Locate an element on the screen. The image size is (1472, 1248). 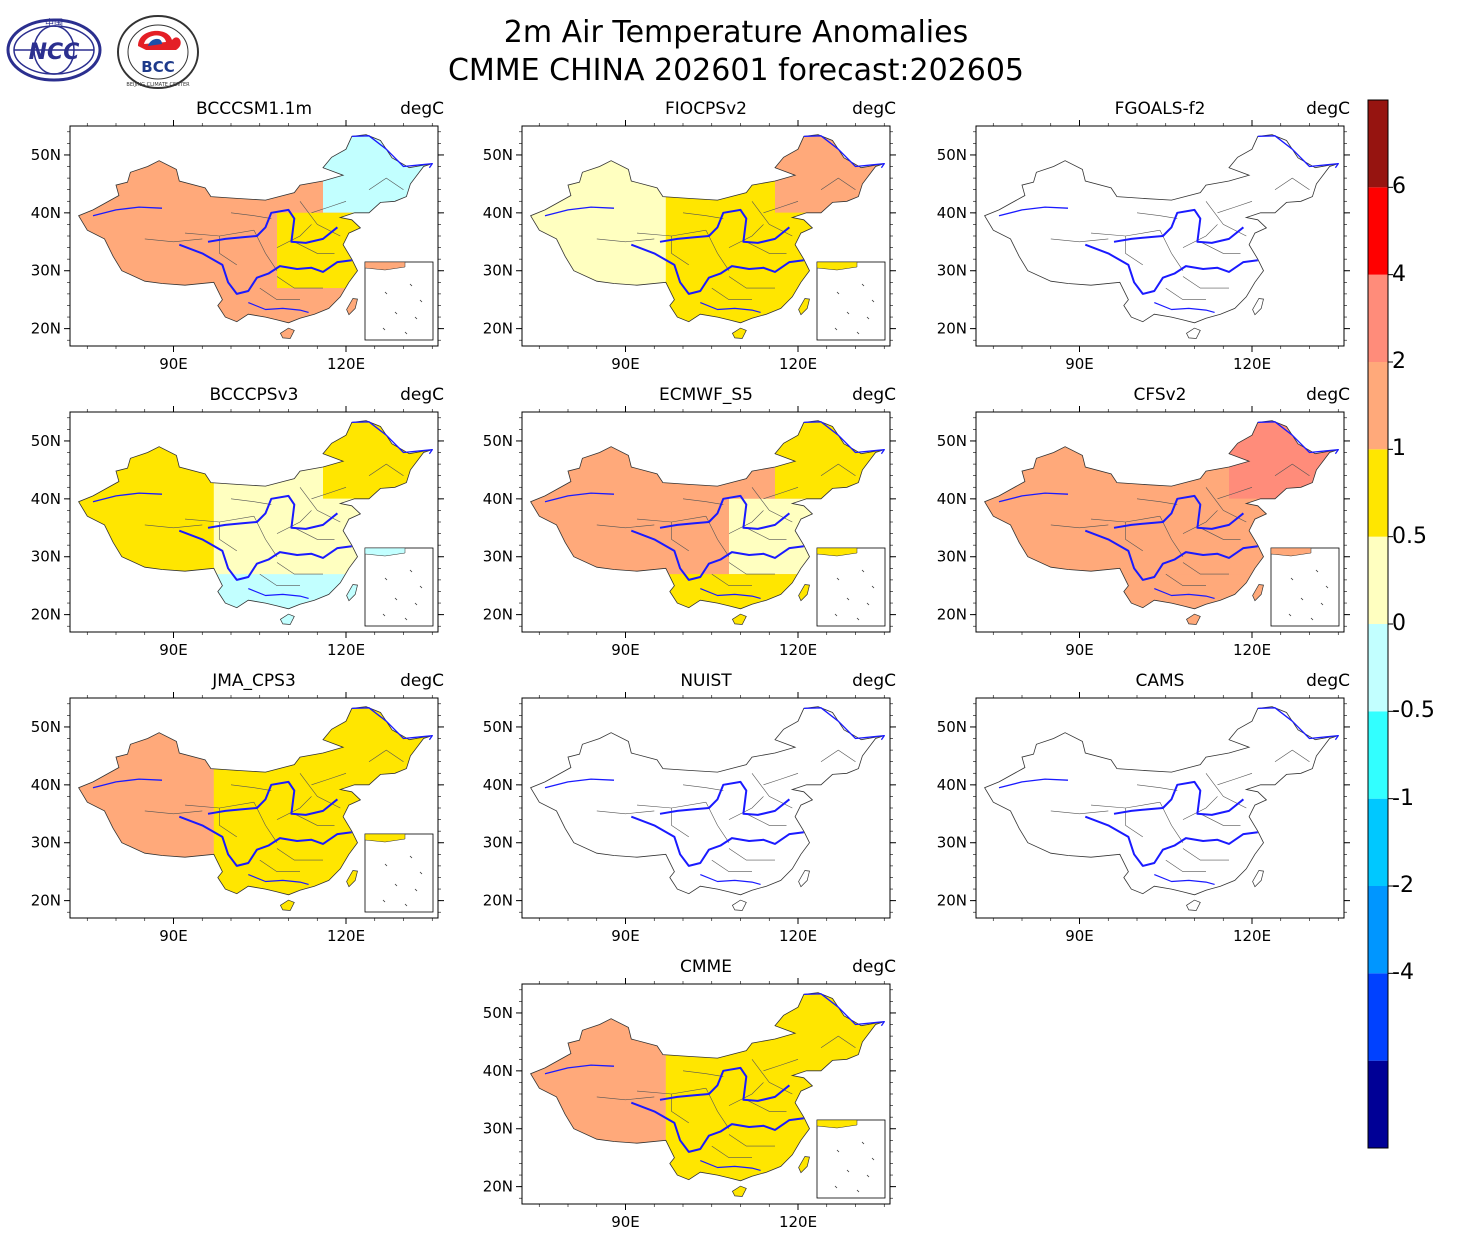
colorbar-label: -2 is located at coordinates (1403, 885).